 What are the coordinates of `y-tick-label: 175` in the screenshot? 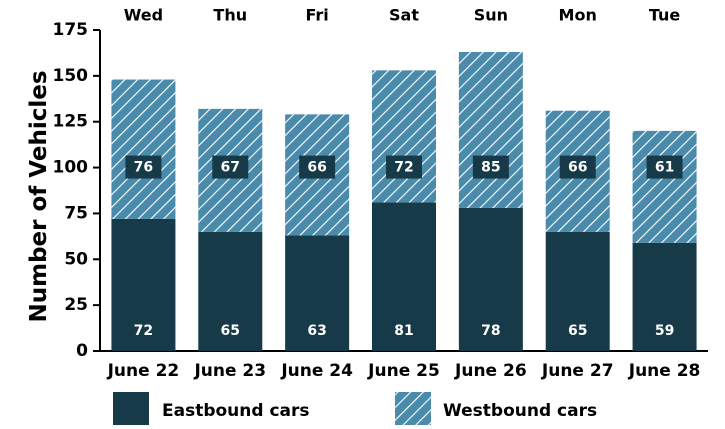 It's located at (71, 30).